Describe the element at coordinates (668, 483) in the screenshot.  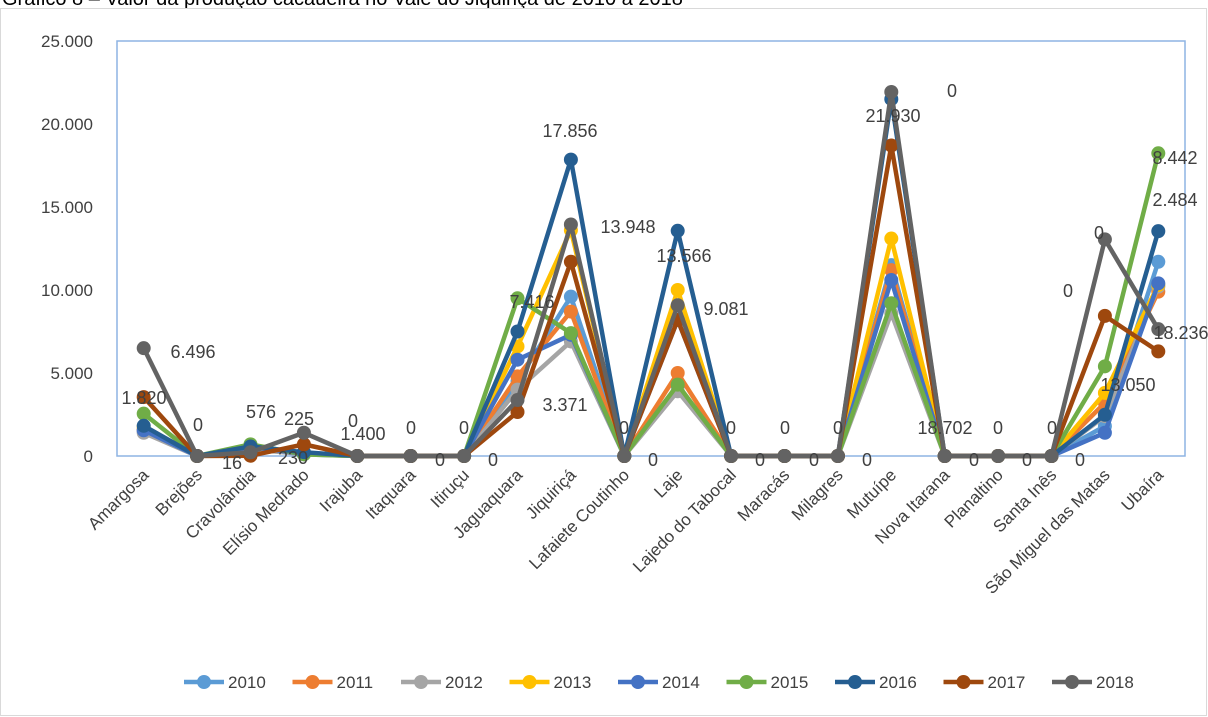
I see `x-tick-label: Laje` at that location.